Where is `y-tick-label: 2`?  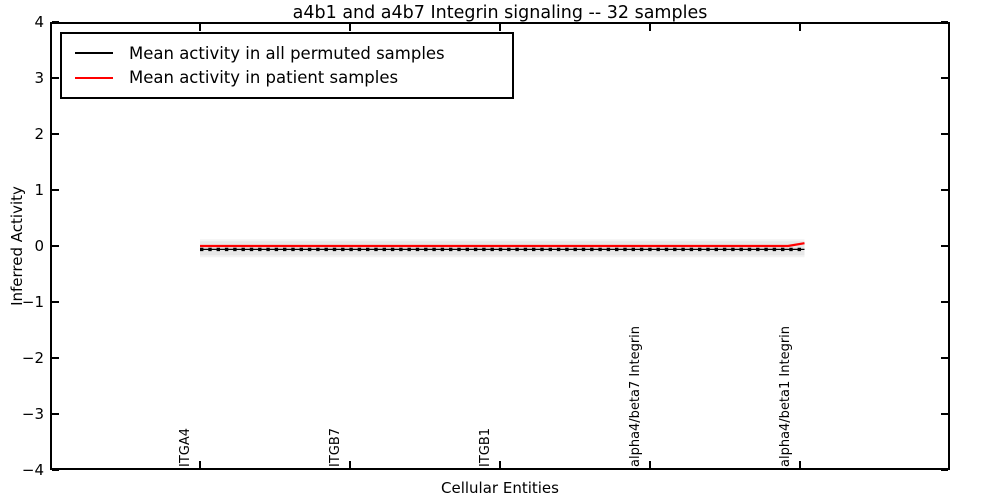 y-tick-label: 2 is located at coordinates (39, 134).